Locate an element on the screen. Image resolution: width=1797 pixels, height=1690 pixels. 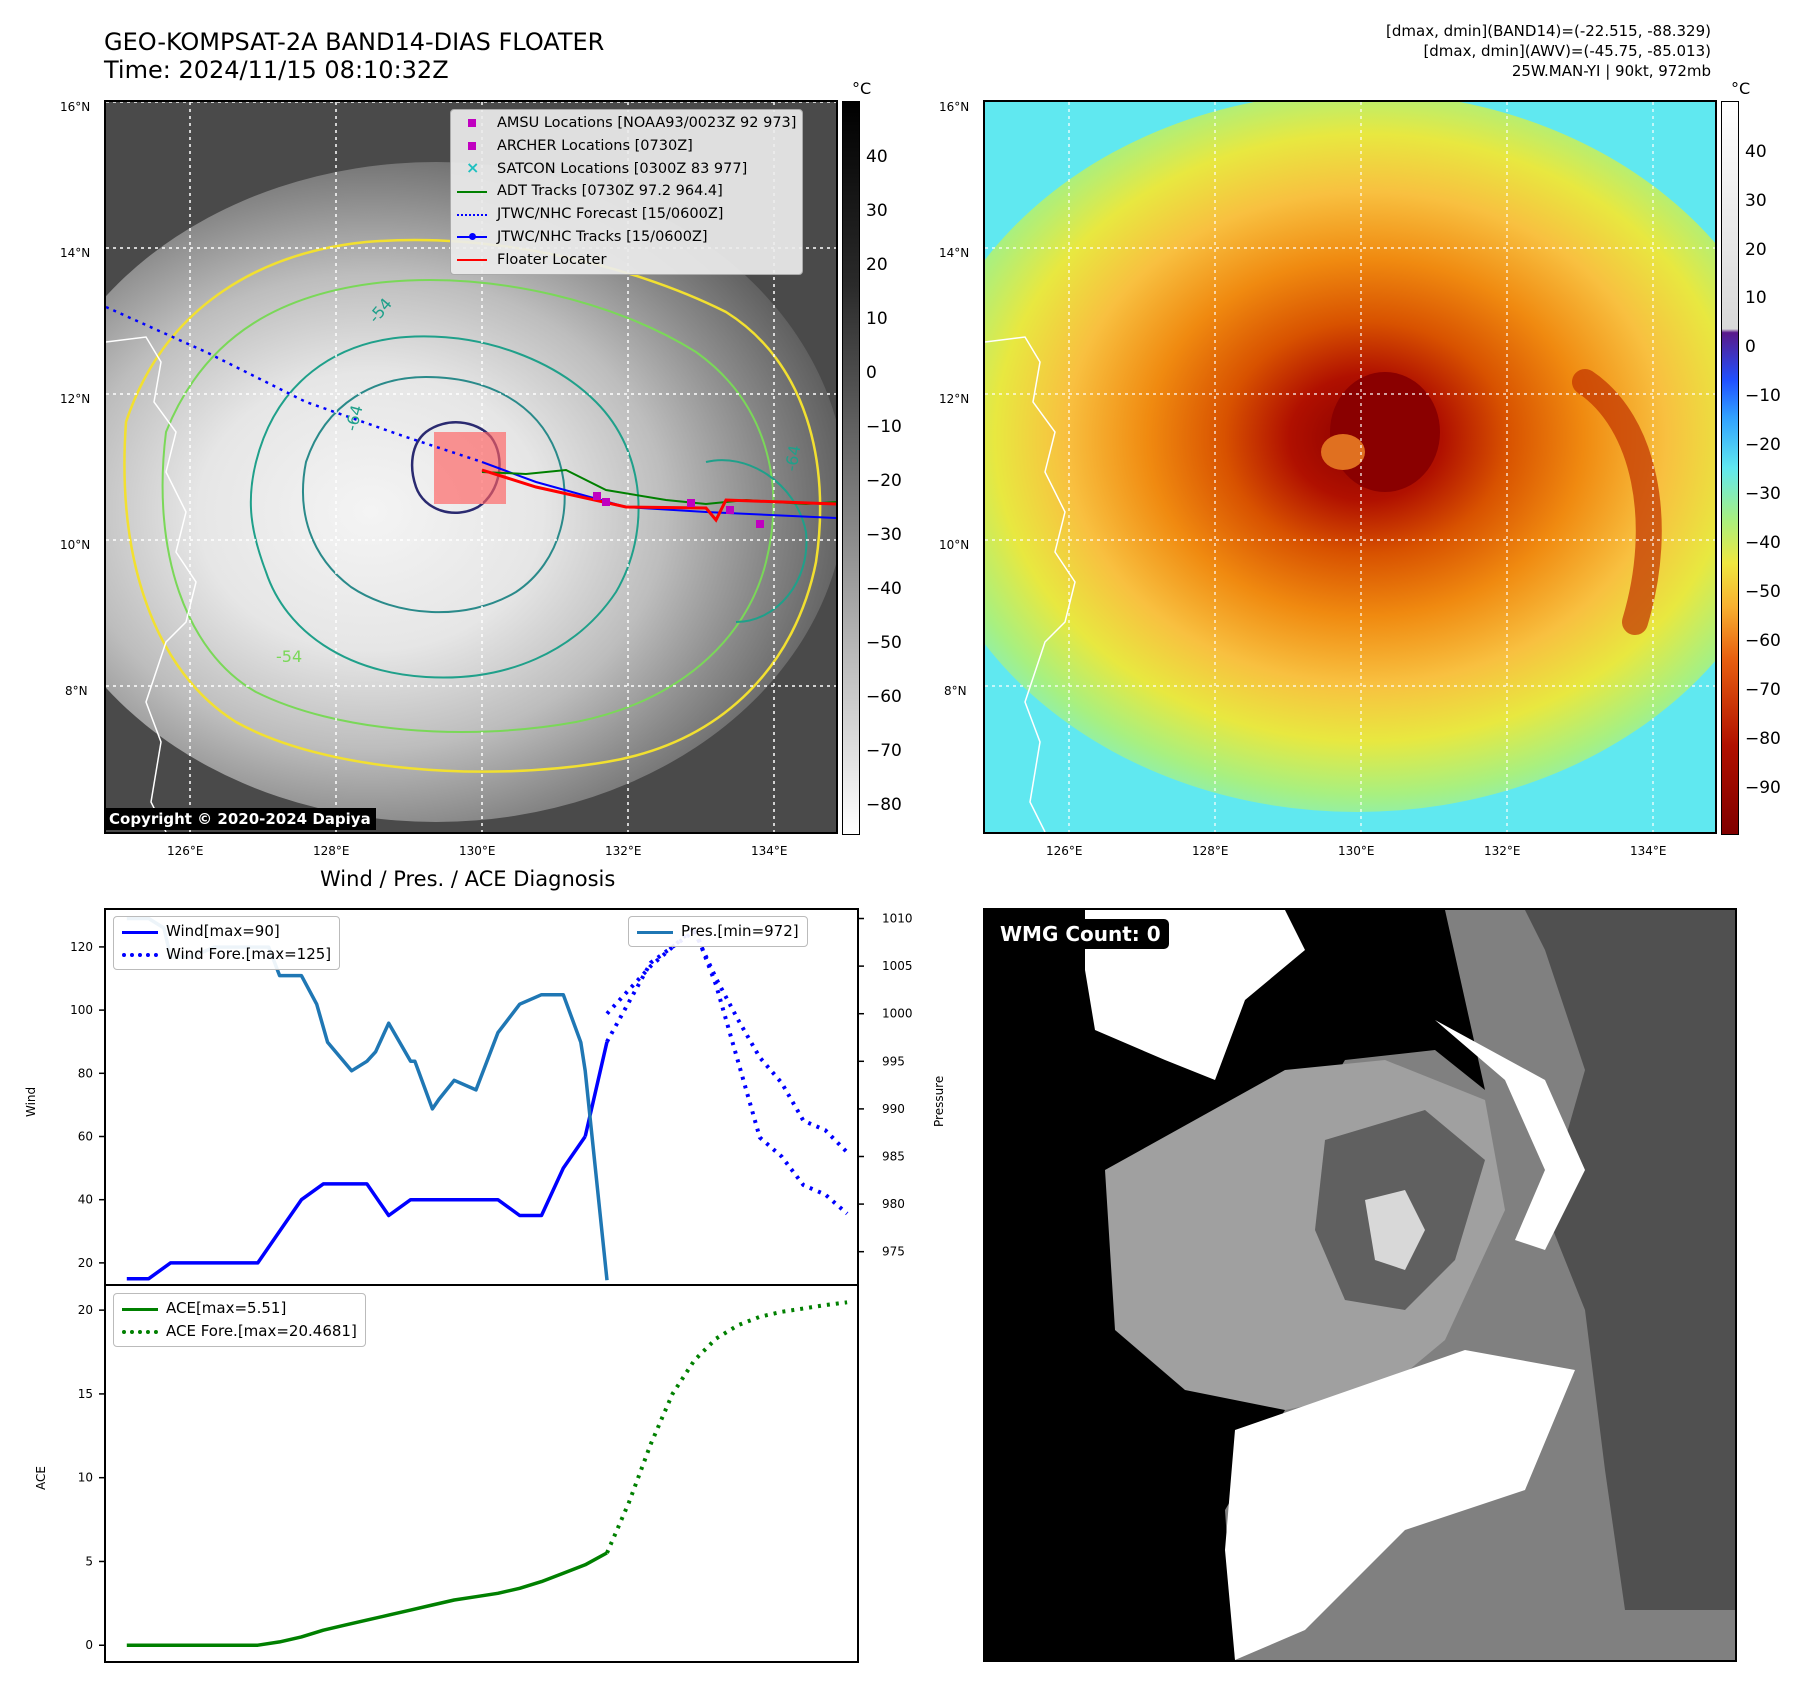
y2-tick-label: 995 is located at coordinates (893, 1061).